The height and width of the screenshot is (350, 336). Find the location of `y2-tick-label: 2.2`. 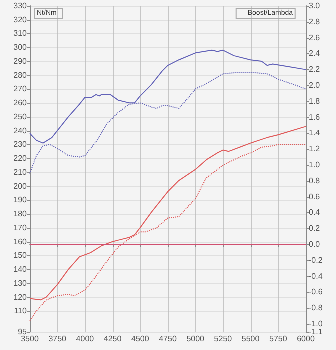

y2-tick-label: 2.2 is located at coordinates (315, 69).